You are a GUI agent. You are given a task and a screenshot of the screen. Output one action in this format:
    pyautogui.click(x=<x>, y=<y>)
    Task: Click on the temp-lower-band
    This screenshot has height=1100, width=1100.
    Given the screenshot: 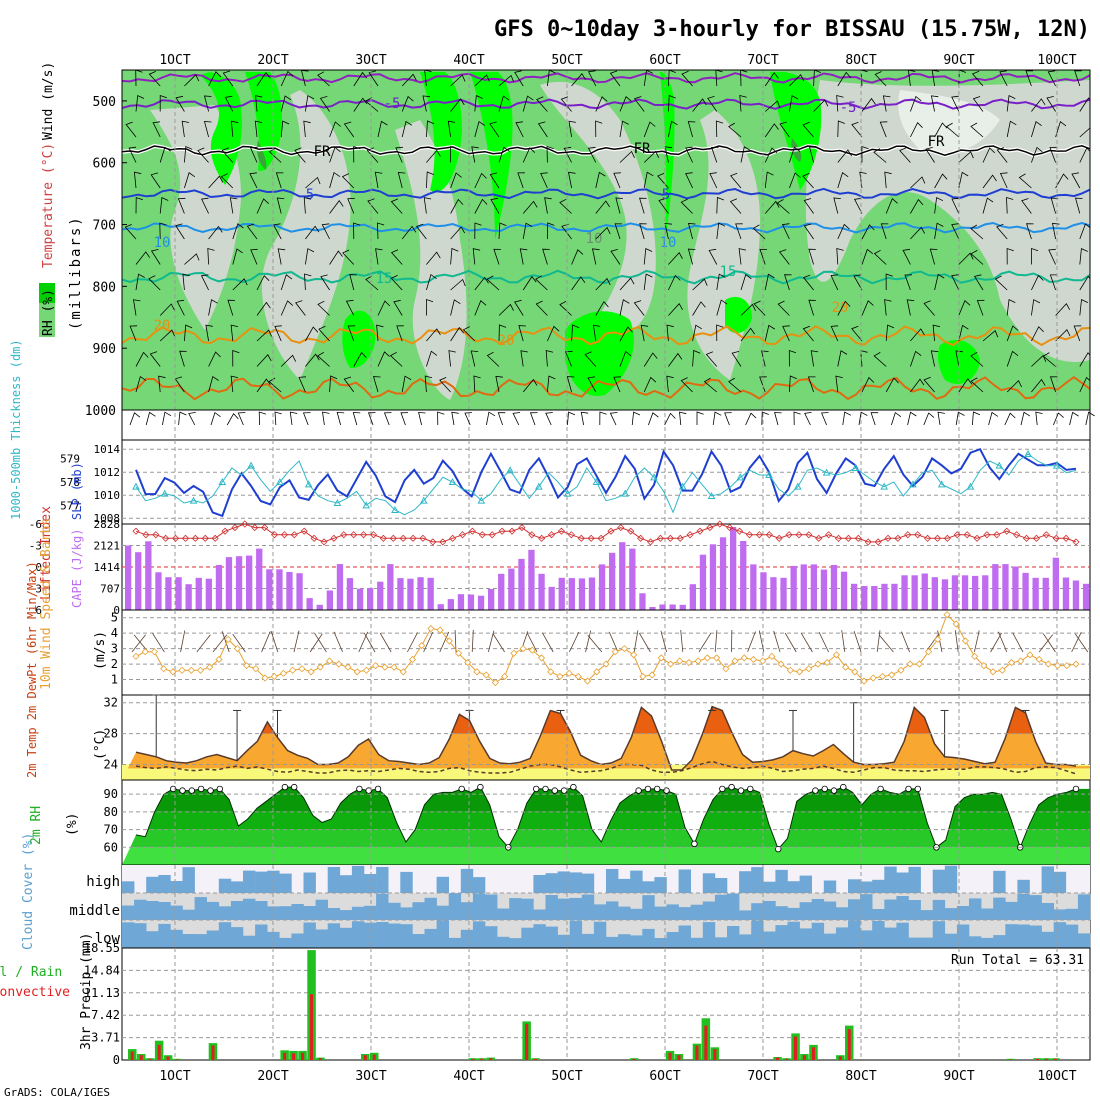 What is the action you would take?
    pyautogui.click(x=606, y=774)
    